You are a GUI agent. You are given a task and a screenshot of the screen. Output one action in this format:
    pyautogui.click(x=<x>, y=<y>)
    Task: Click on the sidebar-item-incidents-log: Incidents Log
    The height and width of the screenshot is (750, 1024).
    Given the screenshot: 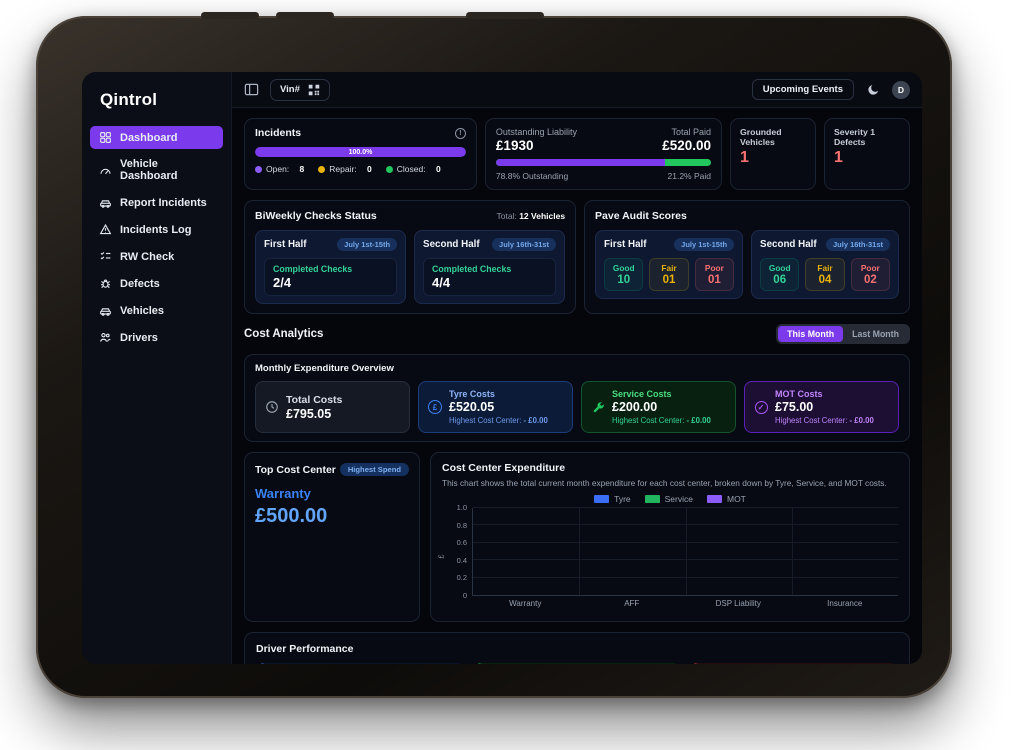 What is the action you would take?
    pyautogui.click(x=156, y=229)
    